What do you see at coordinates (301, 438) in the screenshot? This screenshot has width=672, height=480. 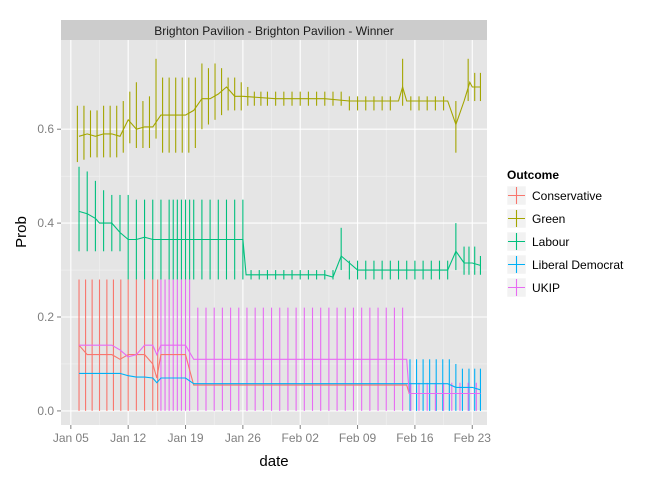 I see `x-tick-label: Feb 02` at bounding box center [301, 438].